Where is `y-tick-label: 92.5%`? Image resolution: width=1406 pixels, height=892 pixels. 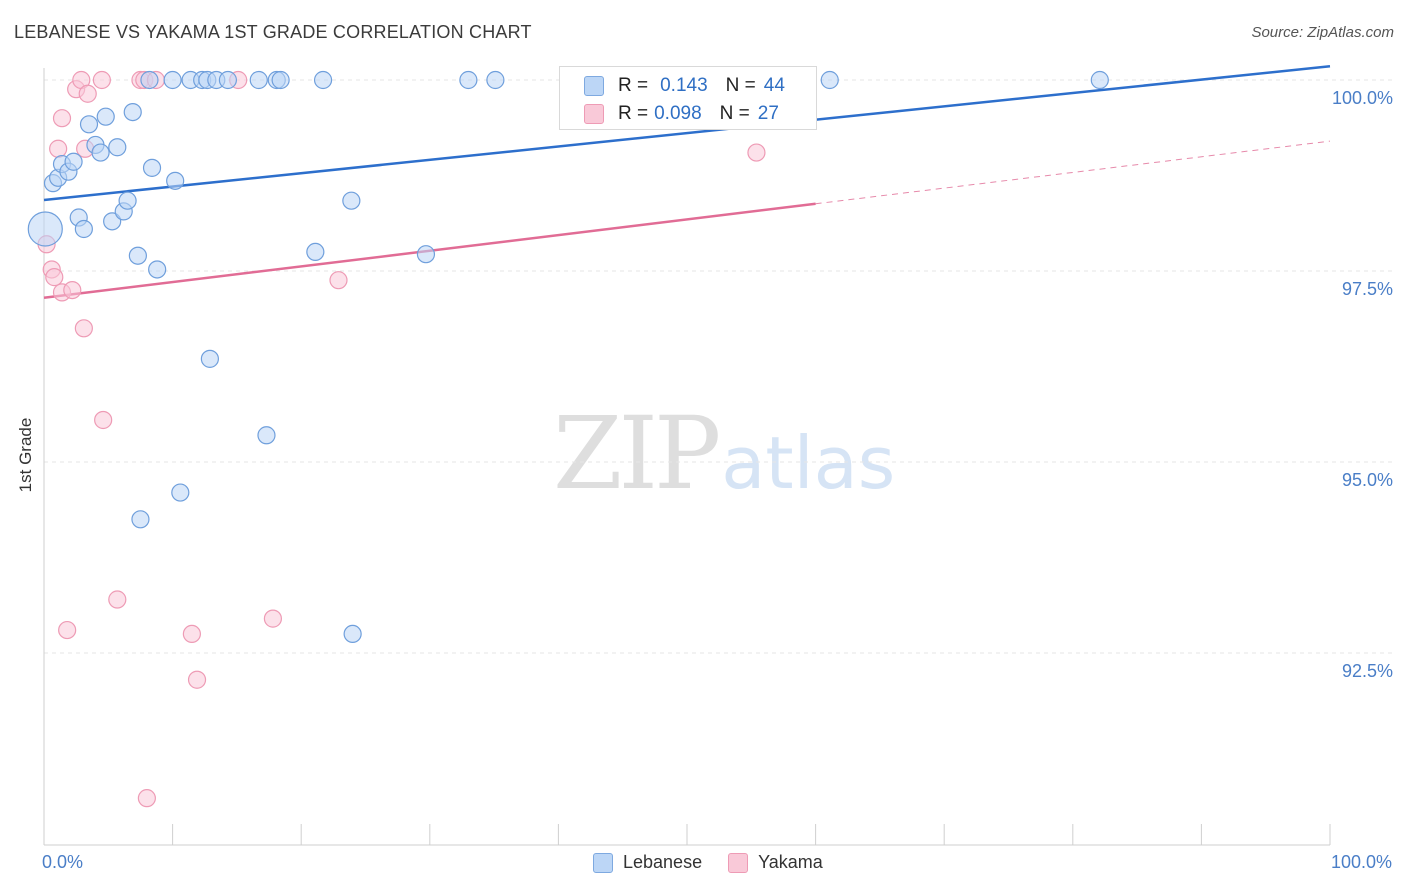
y-tick-label: 92.5% is located at coordinates (1367, 671).